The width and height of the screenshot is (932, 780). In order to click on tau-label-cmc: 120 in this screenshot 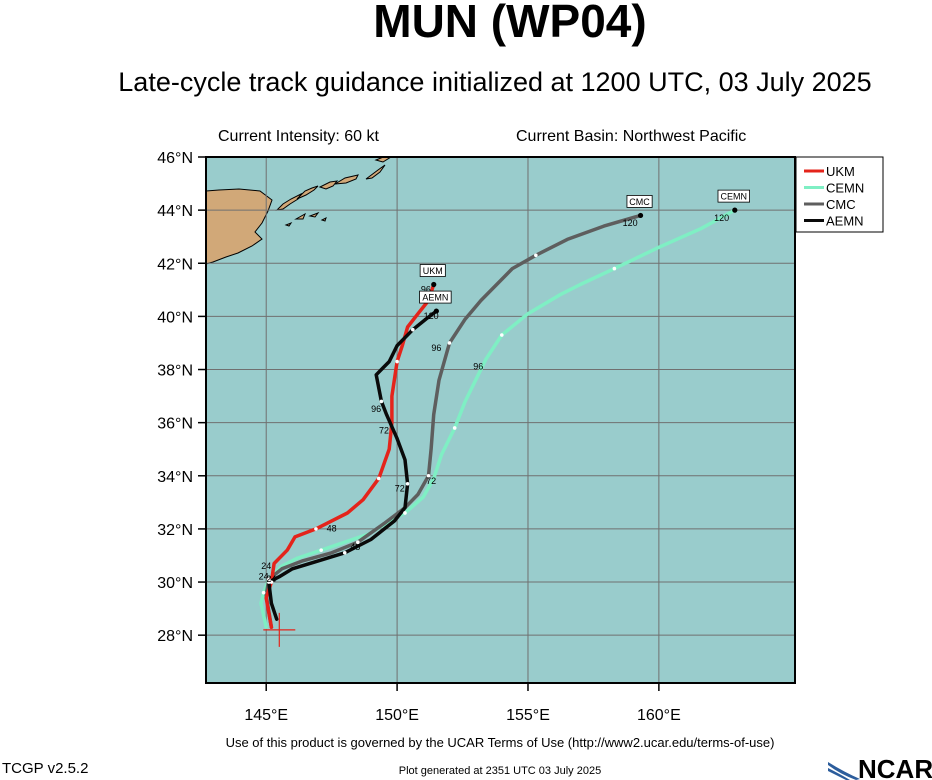, I will do `click(630, 223)`.